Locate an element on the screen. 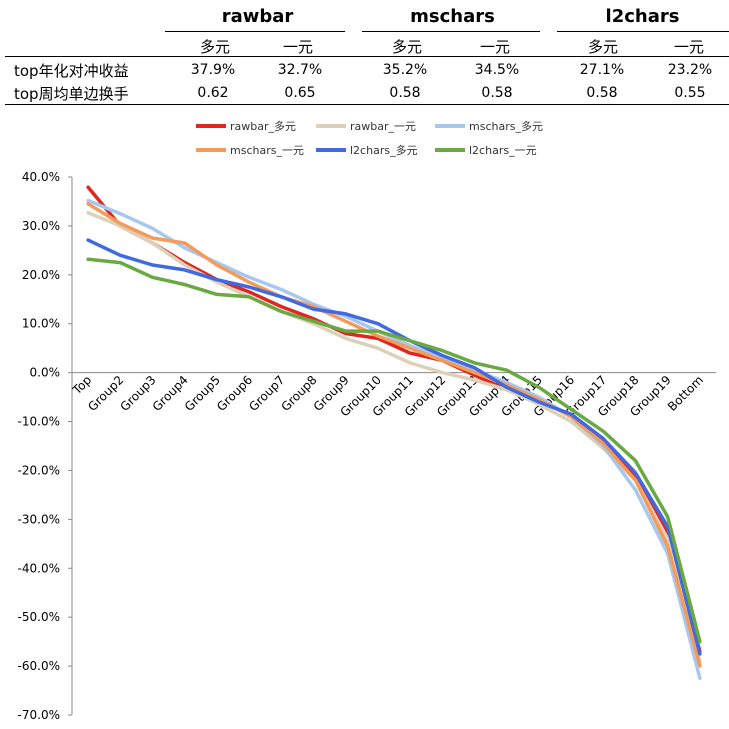 The width and height of the screenshot is (729, 729). y-tick-label: 0.0% is located at coordinates (45, 373).